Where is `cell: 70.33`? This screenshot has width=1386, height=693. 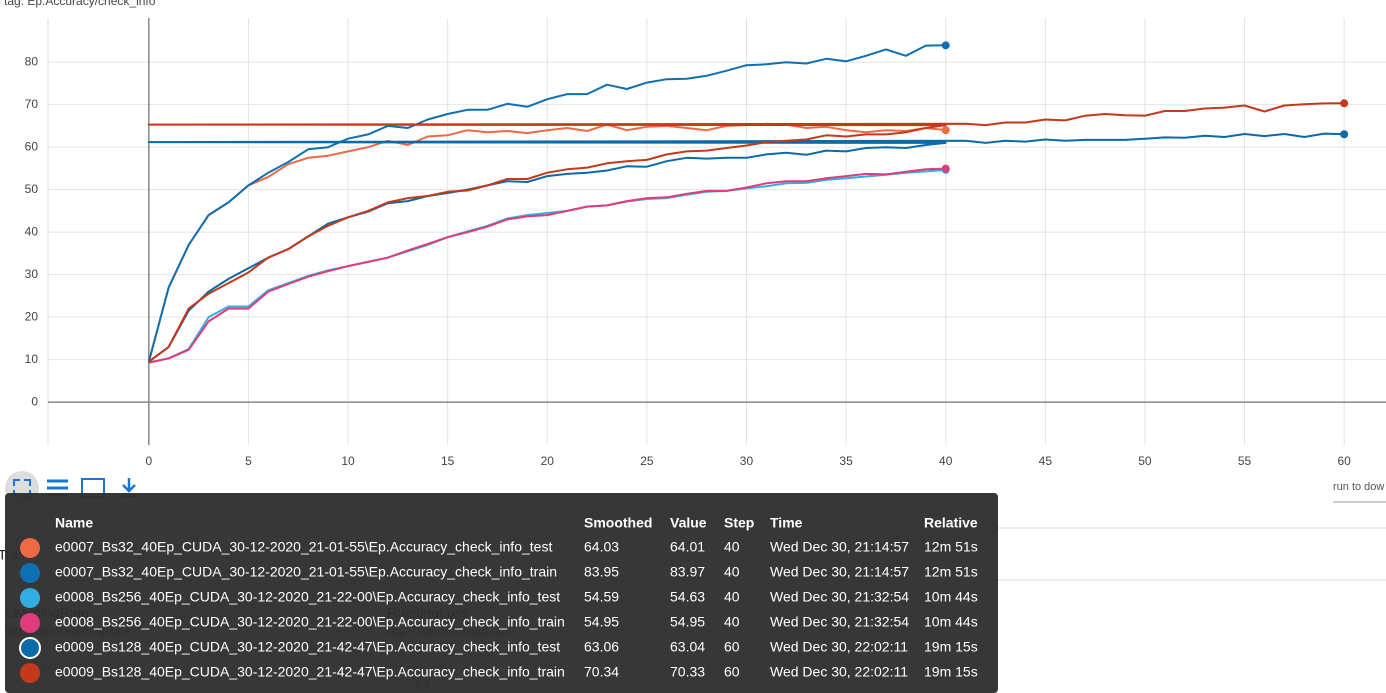 cell: 70.33 is located at coordinates (687, 672).